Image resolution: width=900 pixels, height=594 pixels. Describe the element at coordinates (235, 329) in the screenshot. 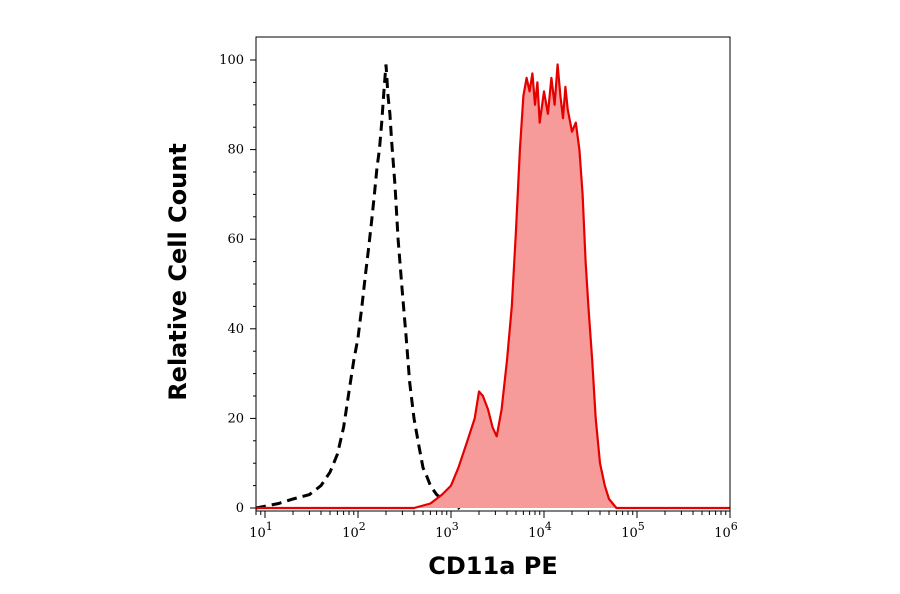

I see `y-tick-label: 40` at that location.